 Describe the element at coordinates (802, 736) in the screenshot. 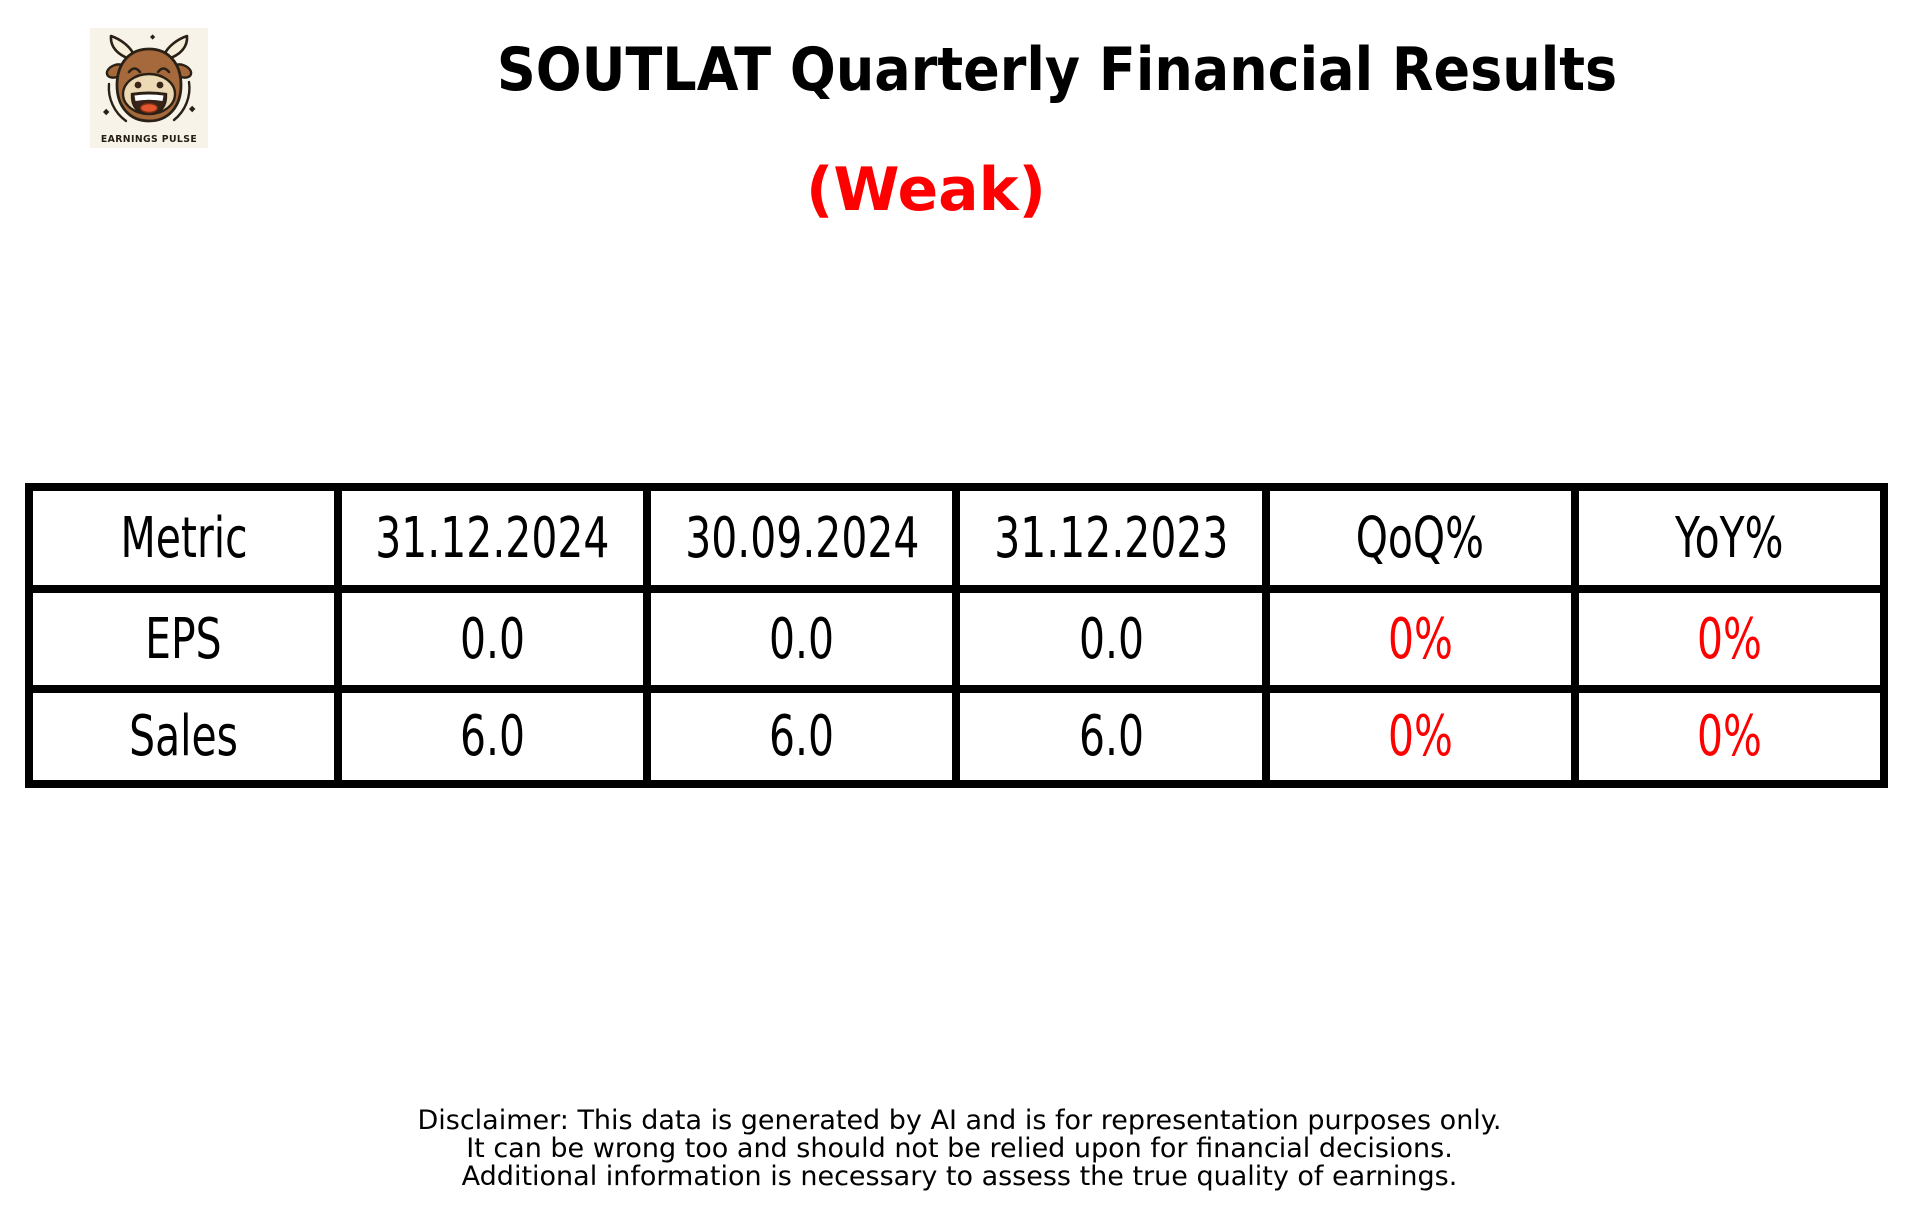

I see `table-cell-sales-q2: 6.0` at that location.